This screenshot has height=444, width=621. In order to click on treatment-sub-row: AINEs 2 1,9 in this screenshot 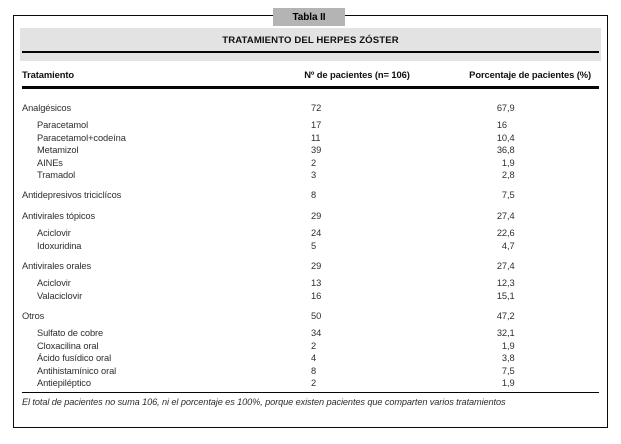, I will do `click(310, 163)`.